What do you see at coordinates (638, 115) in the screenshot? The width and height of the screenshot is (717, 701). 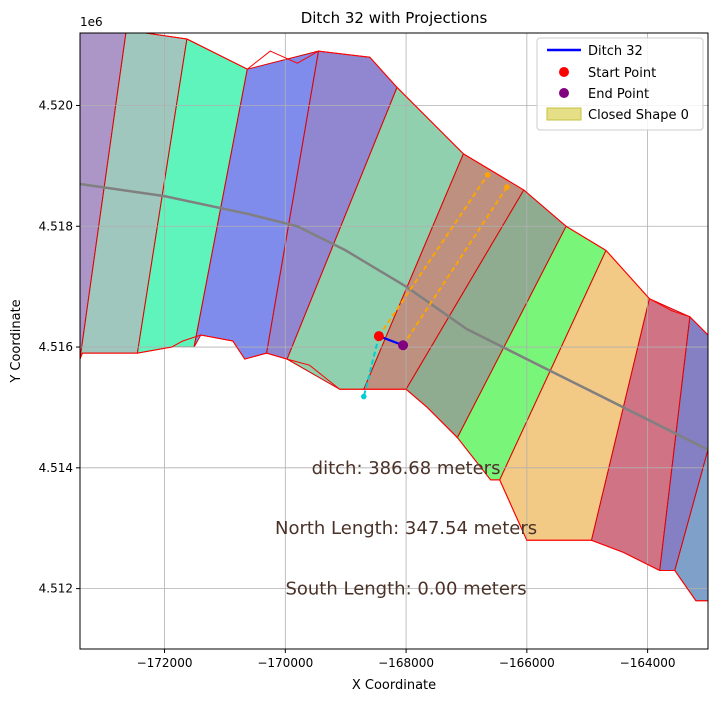 I see `legend-shape-label: Closed Shape 0` at bounding box center [638, 115].